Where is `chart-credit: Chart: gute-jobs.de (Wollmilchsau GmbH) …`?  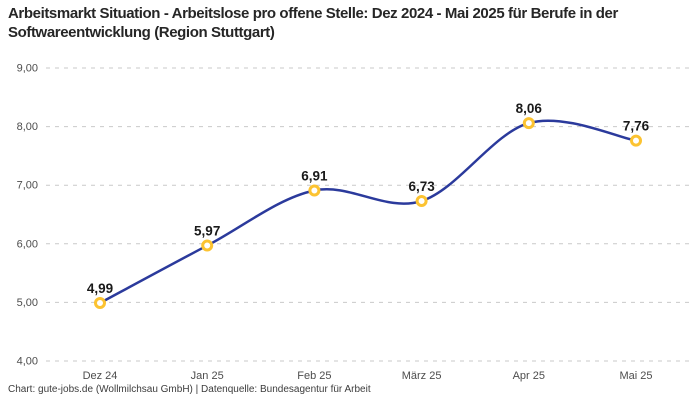
chart-credit: Chart: gute-jobs.de (Wollmilchsau GmbH) … is located at coordinates (189, 389).